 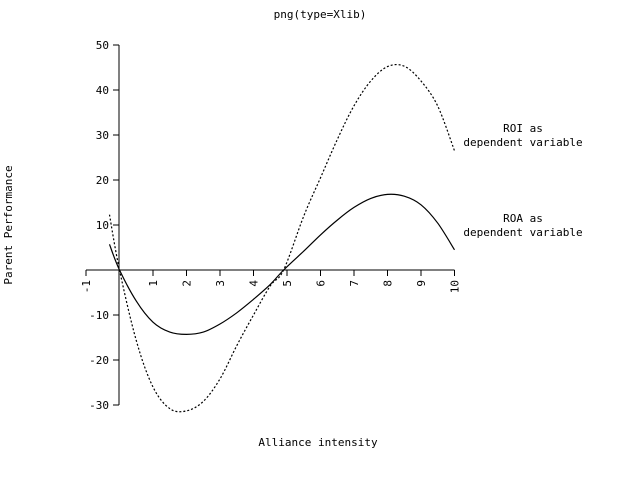 I want to click on y-tick-label: 50, so click(x=102, y=45).